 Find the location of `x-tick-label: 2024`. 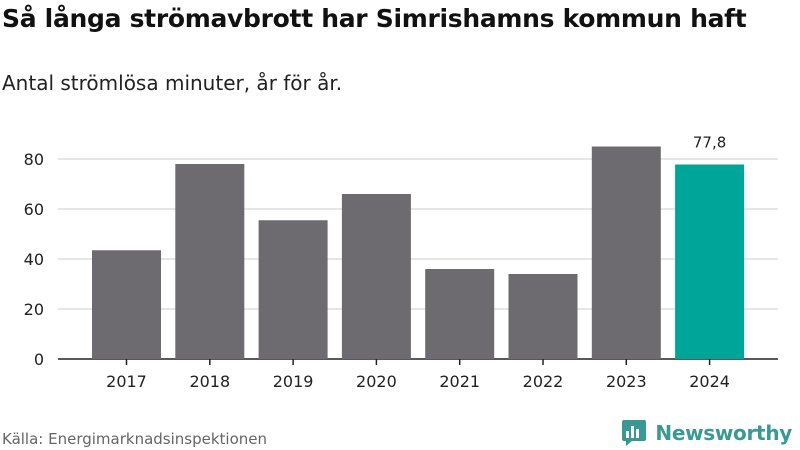

x-tick-label: 2024 is located at coordinates (709, 381).